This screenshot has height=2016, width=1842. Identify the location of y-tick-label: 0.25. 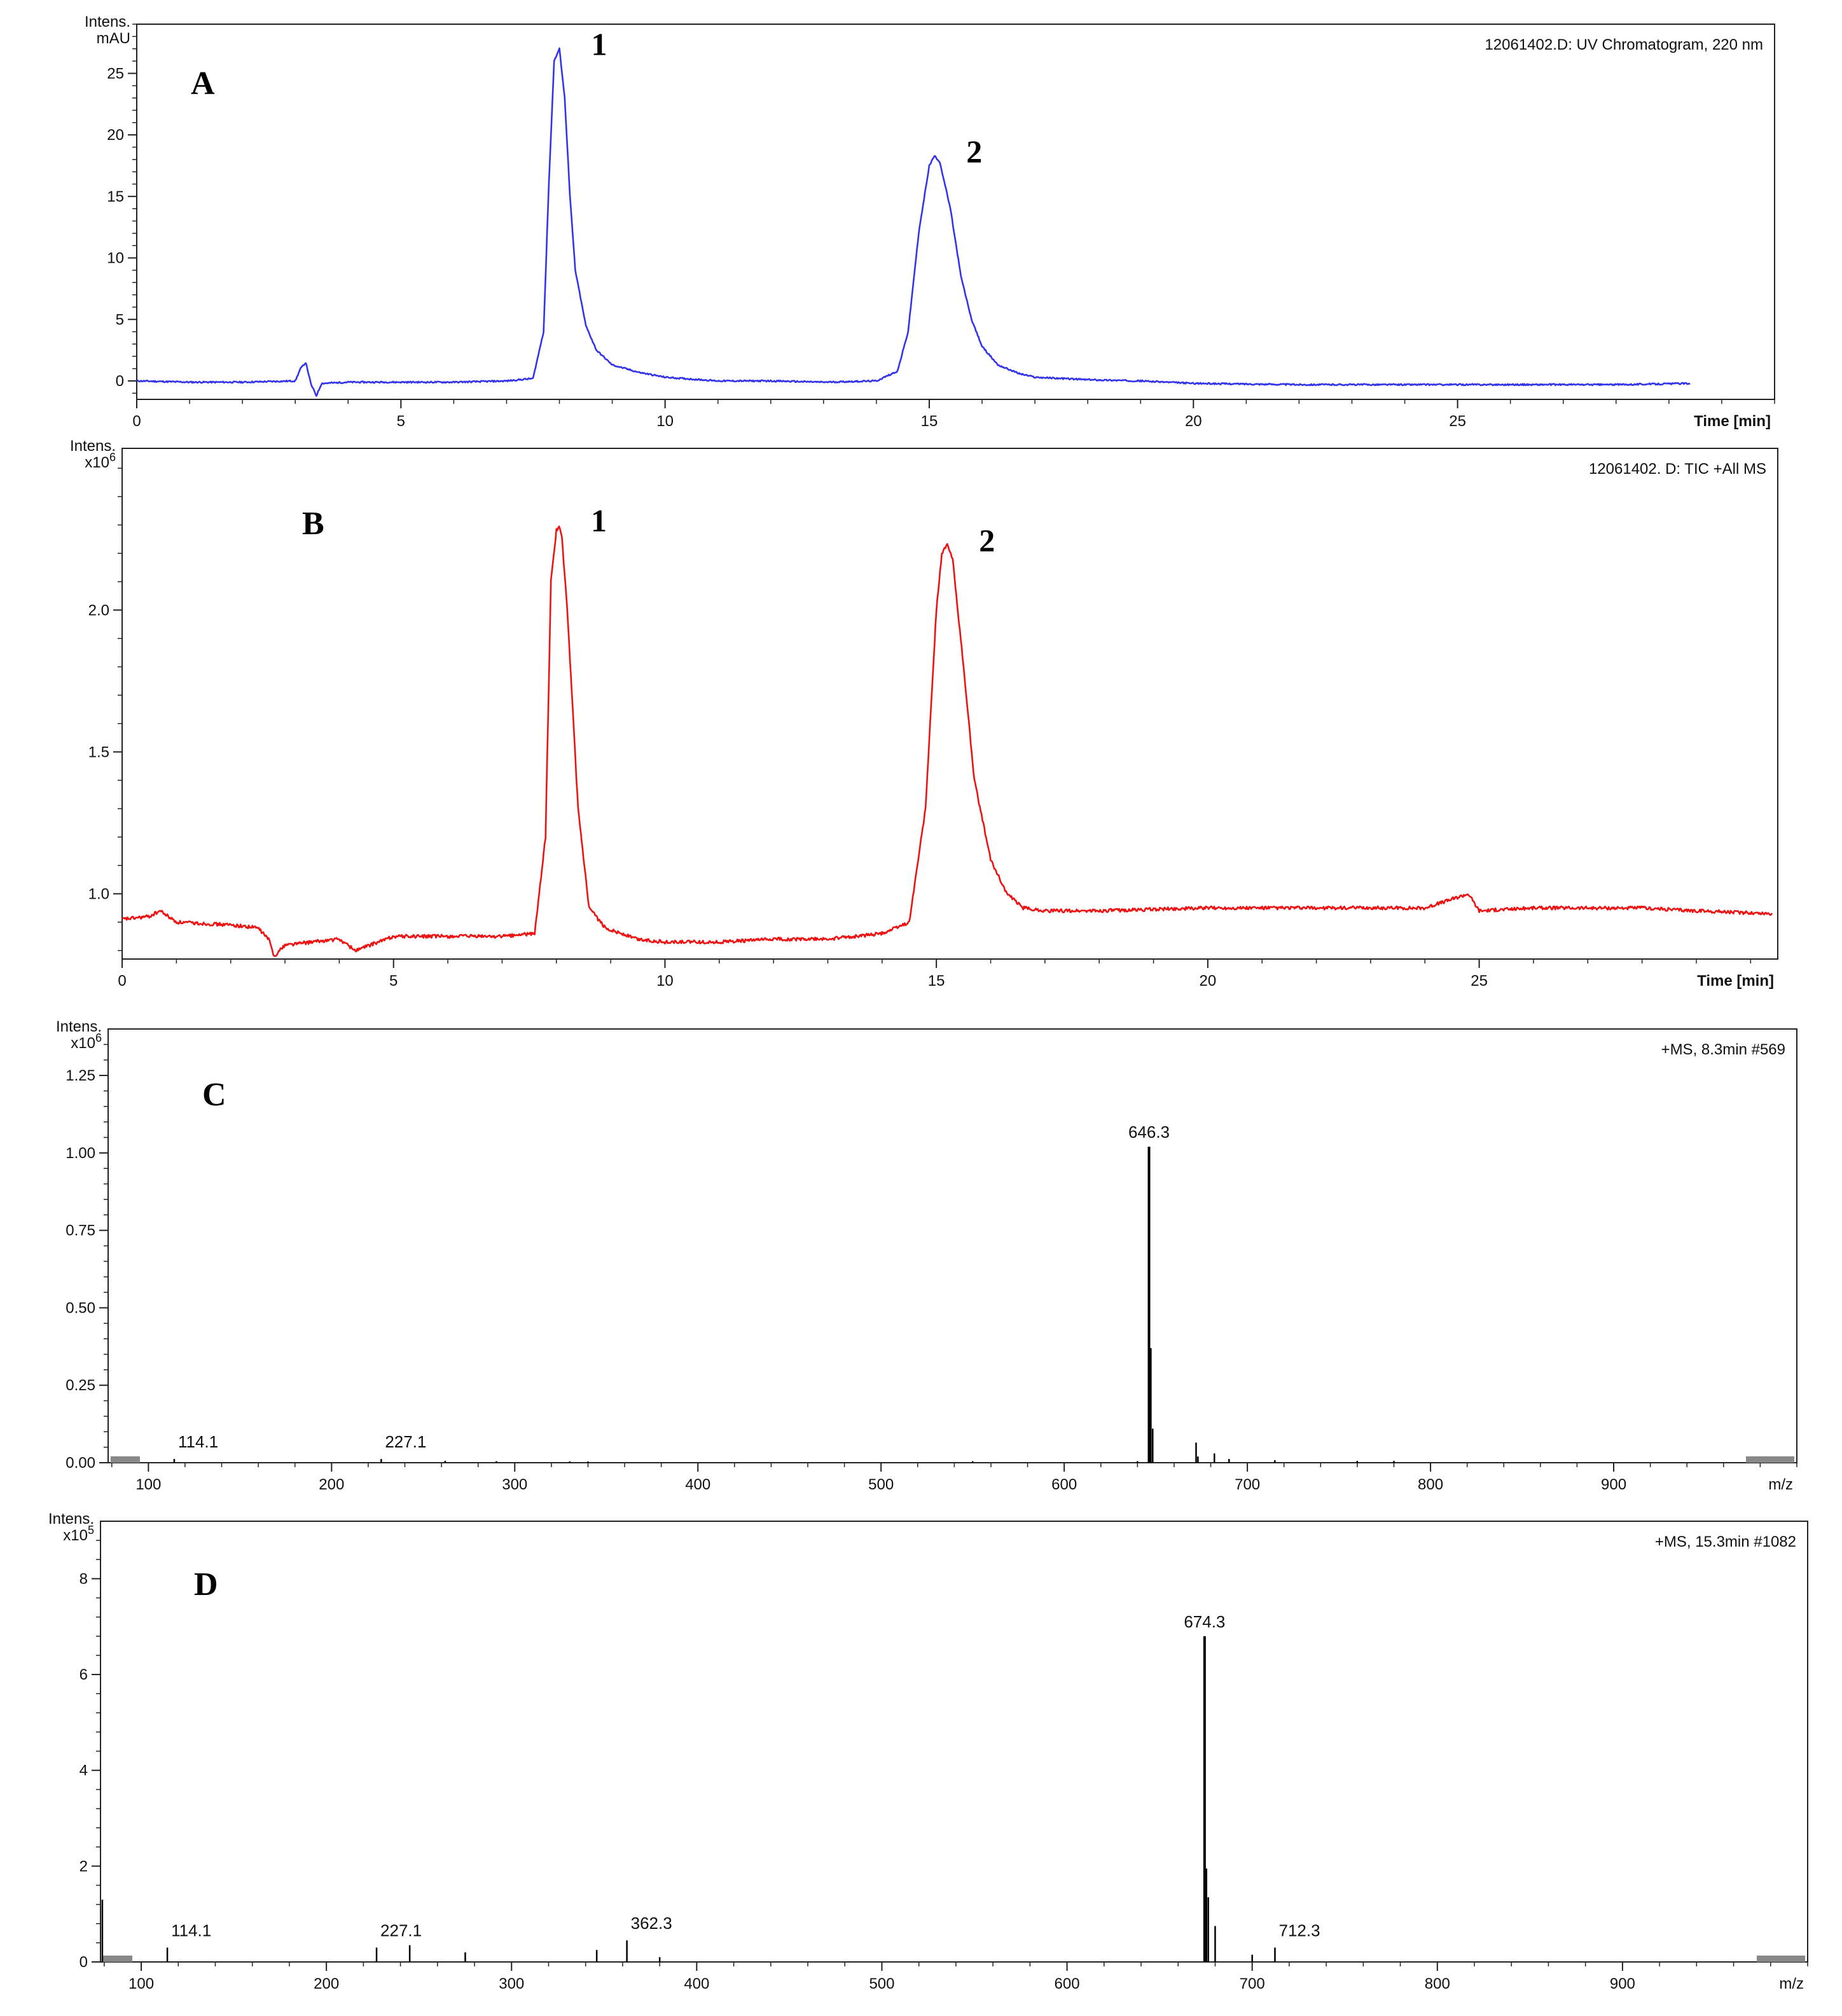
(80, 1385).